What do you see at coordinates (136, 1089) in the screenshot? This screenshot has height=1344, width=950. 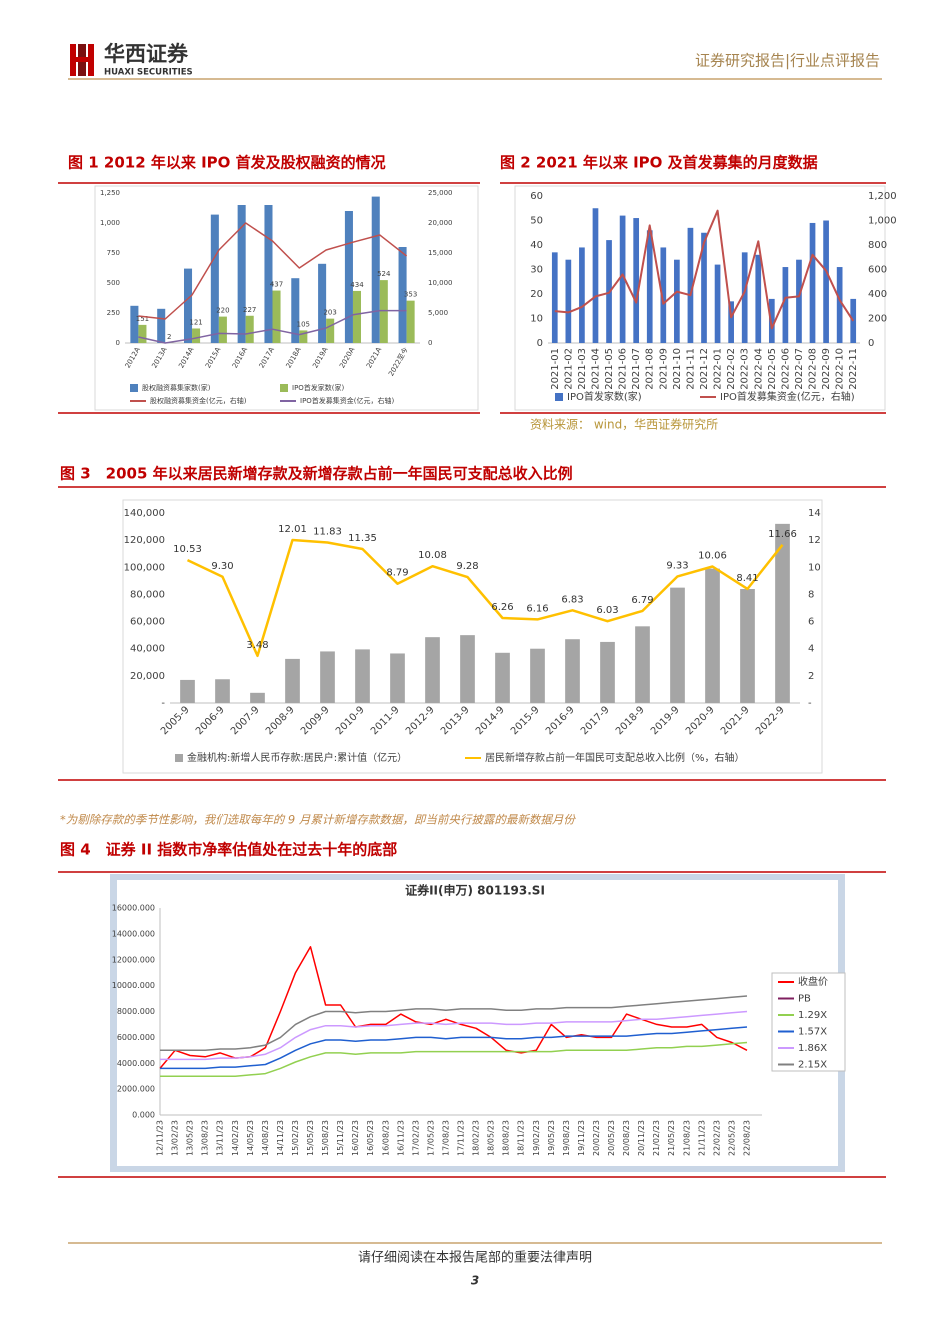 I see `y-tick-label: 2000.000` at bounding box center [136, 1089].